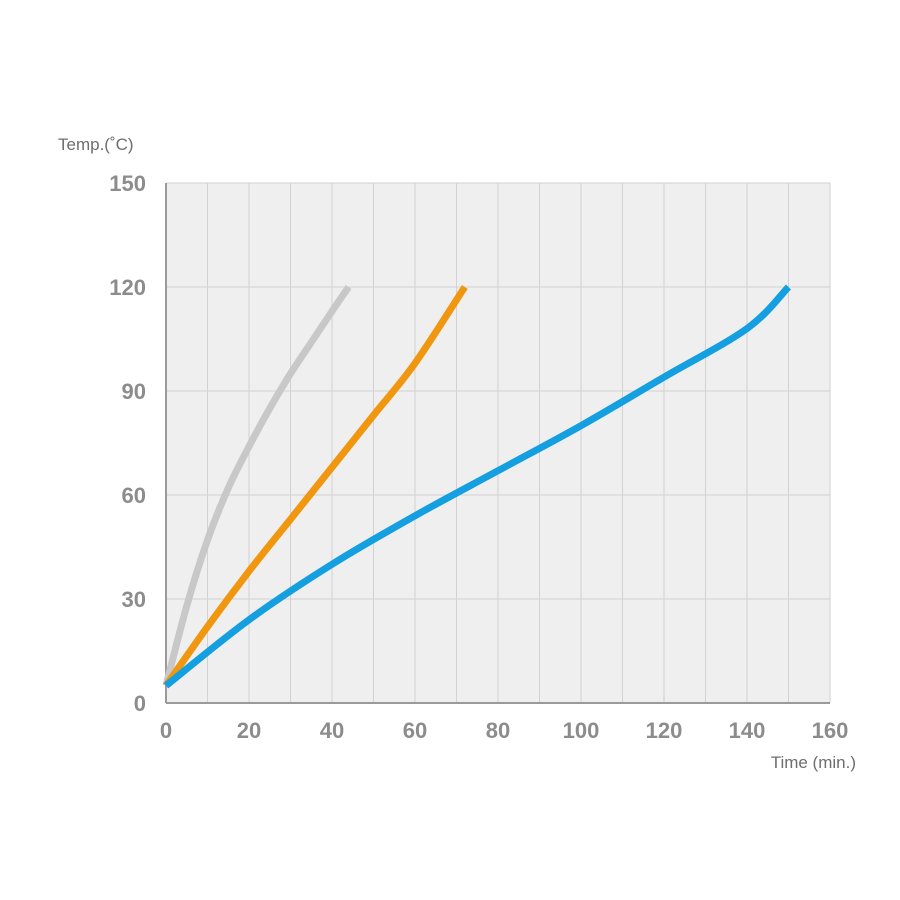 Image resolution: width=900 pixels, height=900 pixels. Describe the element at coordinates (747, 730) in the screenshot. I see `x-tick-label: 140` at that location.